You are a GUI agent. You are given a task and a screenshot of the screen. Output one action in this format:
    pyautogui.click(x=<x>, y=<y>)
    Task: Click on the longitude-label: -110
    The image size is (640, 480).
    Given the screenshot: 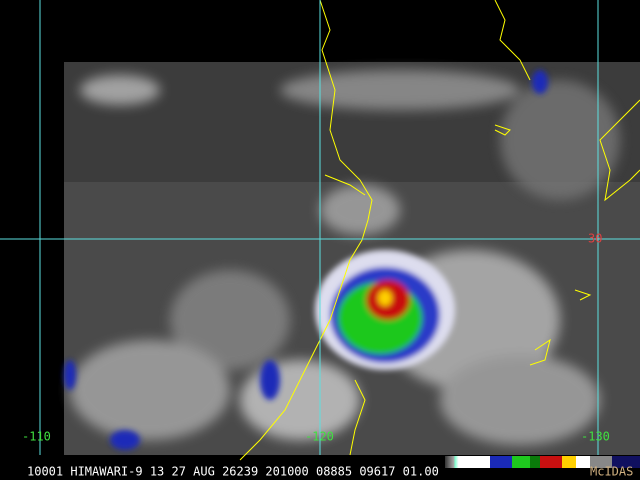 What is the action you would take?
    pyautogui.click(x=36, y=437)
    